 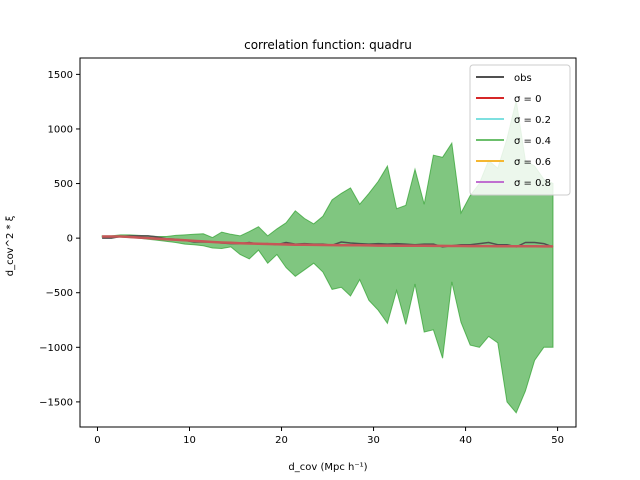 I want to click on legend-label: σ = 0.8, so click(x=532, y=183).